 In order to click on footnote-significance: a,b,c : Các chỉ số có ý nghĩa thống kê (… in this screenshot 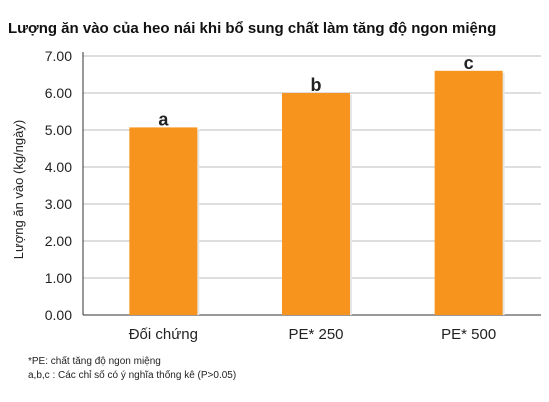, I will do `click(132, 375)`.